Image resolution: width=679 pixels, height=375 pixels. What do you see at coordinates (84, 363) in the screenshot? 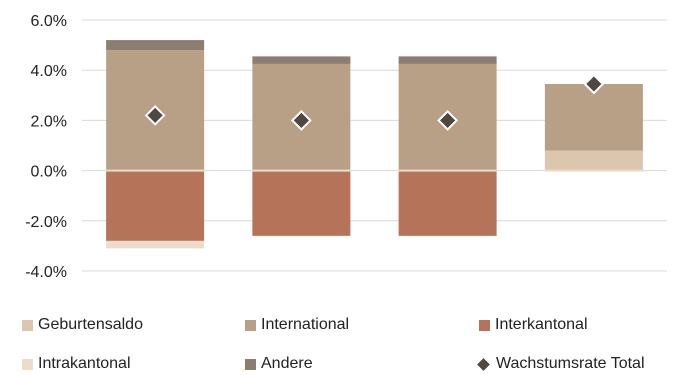
I see `legend-label-intrakantonal: Intrakantonal` at bounding box center [84, 363].